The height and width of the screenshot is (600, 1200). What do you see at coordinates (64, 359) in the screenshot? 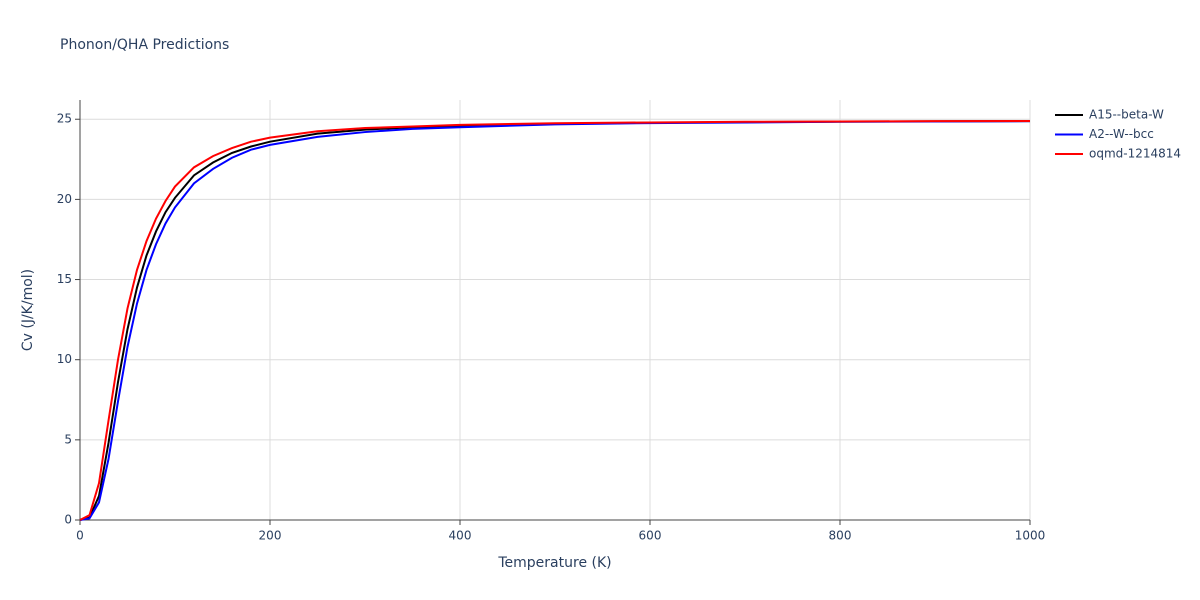
I see `y-tick-label: 10` at bounding box center [64, 359].